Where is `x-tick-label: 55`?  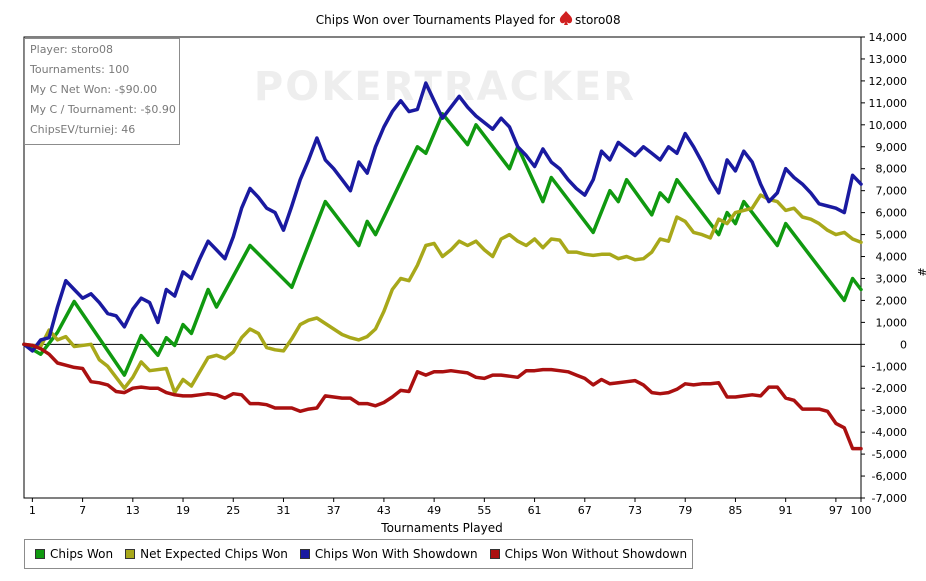 x-tick-label: 55 is located at coordinates (484, 510).